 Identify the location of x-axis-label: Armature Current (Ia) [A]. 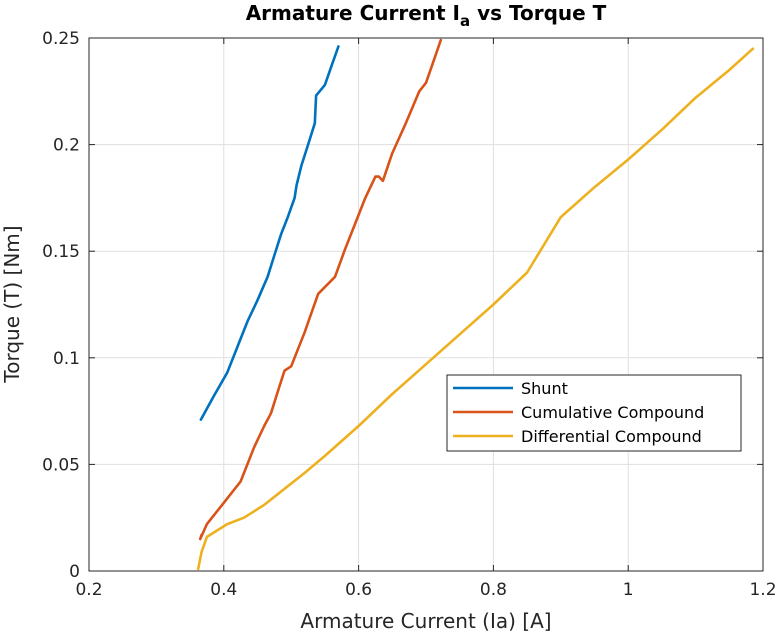
(425, 621).